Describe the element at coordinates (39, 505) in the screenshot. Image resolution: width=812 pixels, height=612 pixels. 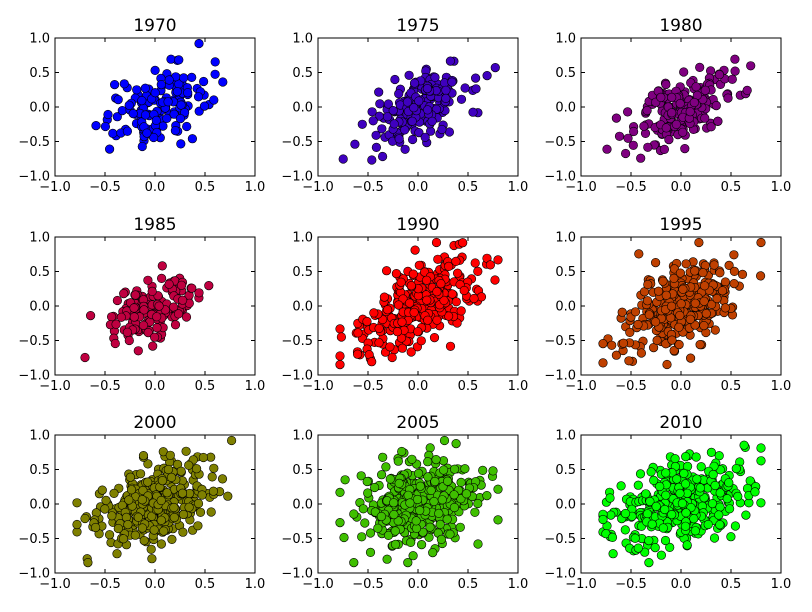
I see `y-tick-label: 0.0` at that location.